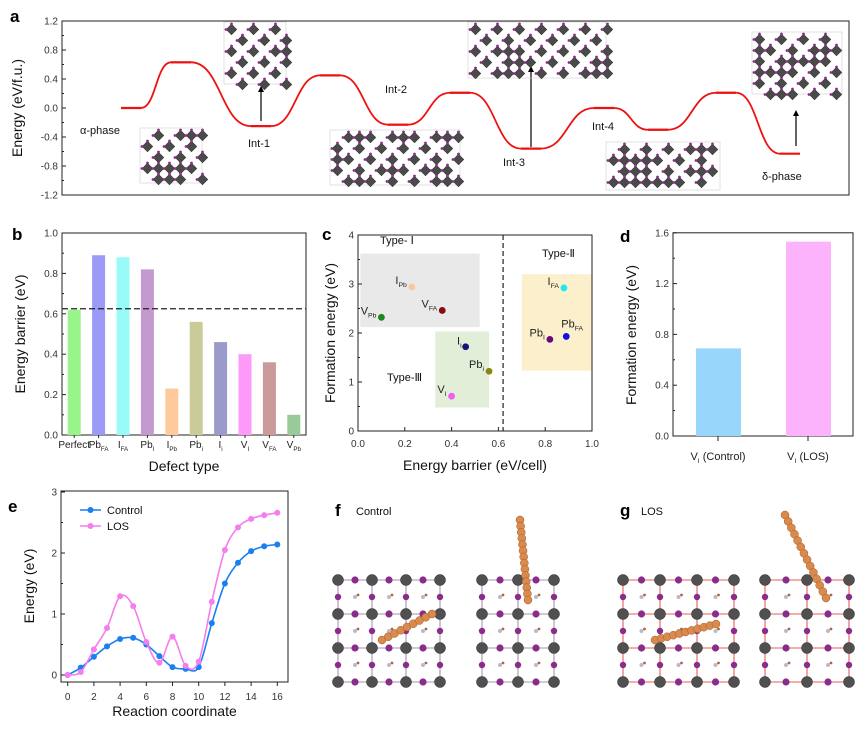  I want to click on scatter-point, so click(566, 336).